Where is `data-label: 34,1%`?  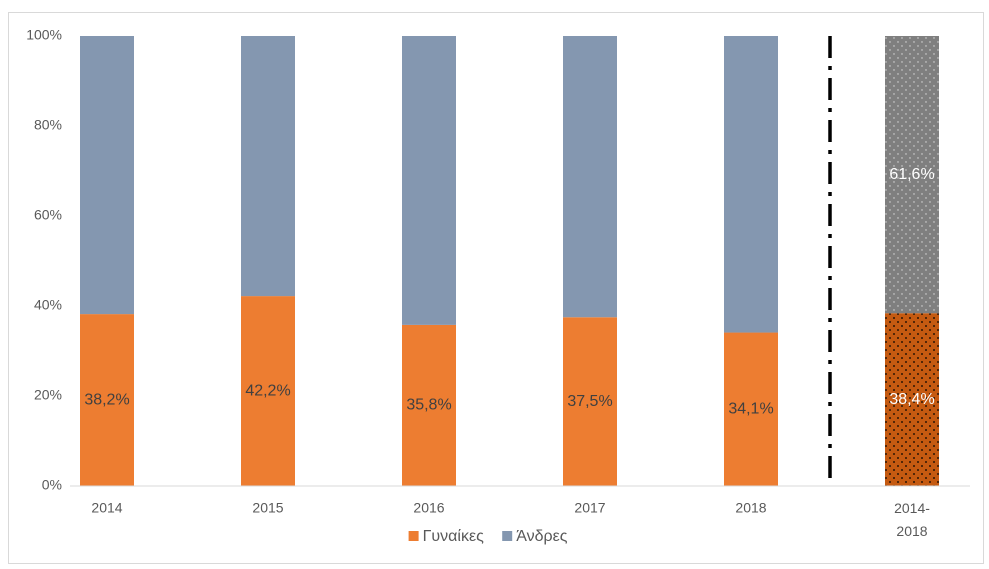 data-label: 34,1% is located at coordinates (750, 408).